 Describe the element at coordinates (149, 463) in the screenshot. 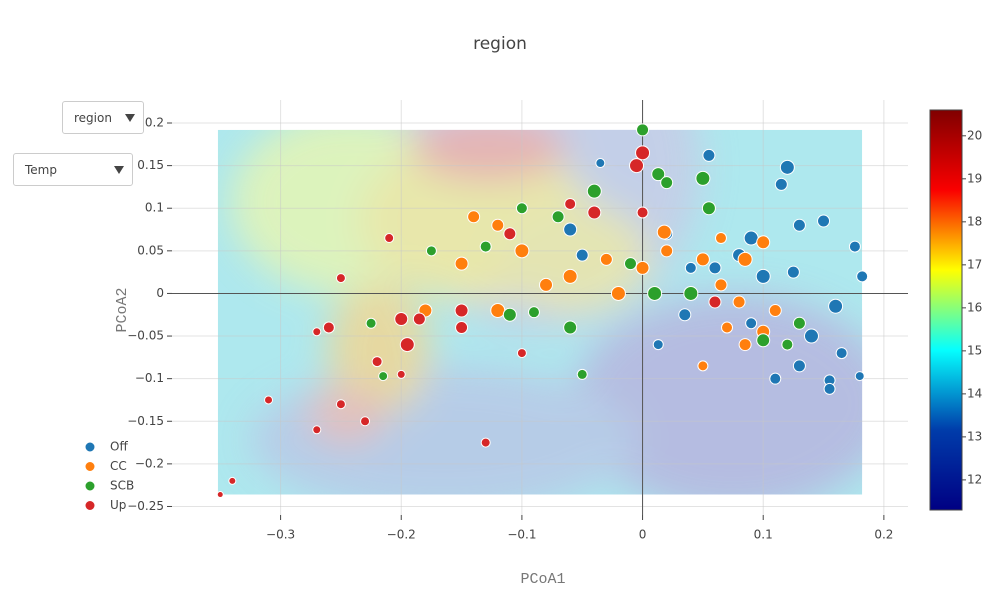

I see `y-tick-label: −0.2` at that location.